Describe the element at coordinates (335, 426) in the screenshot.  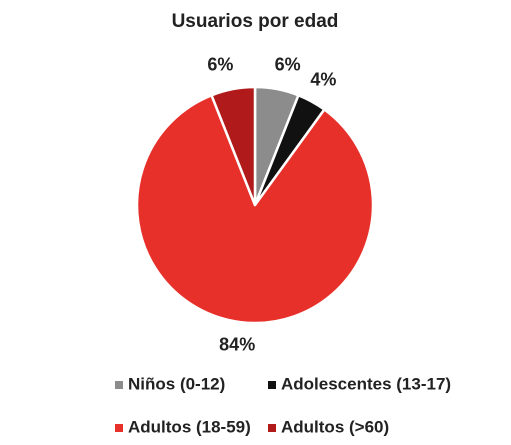
I see `legend-label: Adultos (>60)` at that location.